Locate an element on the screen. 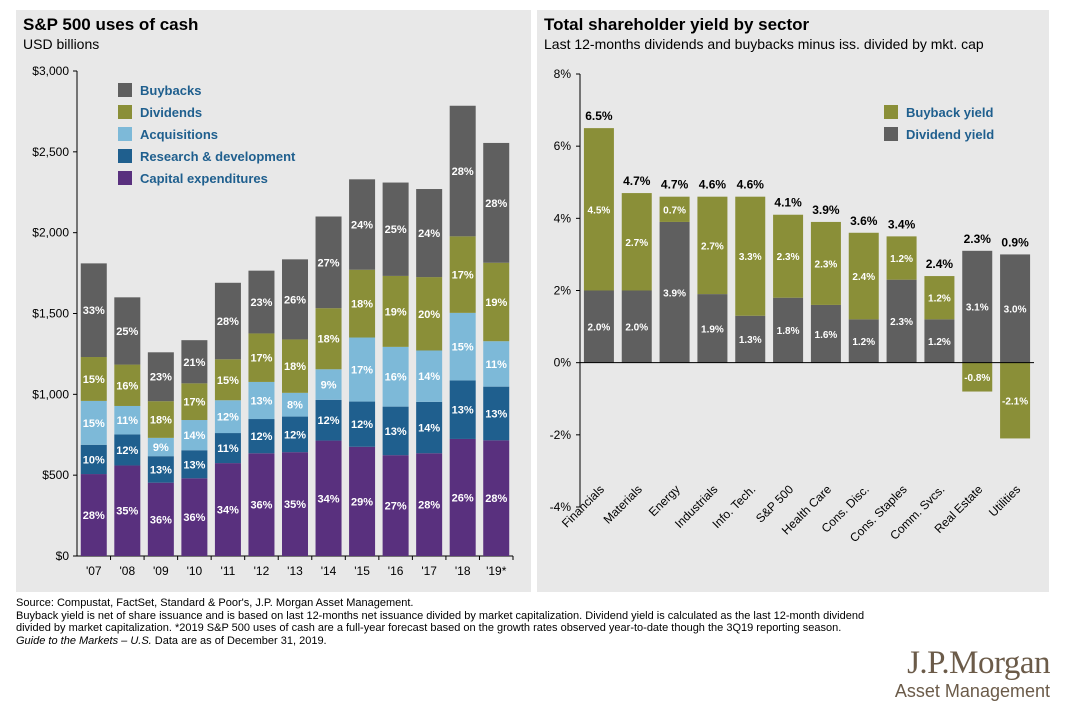 Image resolution: width=1069 pixels, height=721 pixels. data-label-dividends: 18% is located at coordinates (161, 421).